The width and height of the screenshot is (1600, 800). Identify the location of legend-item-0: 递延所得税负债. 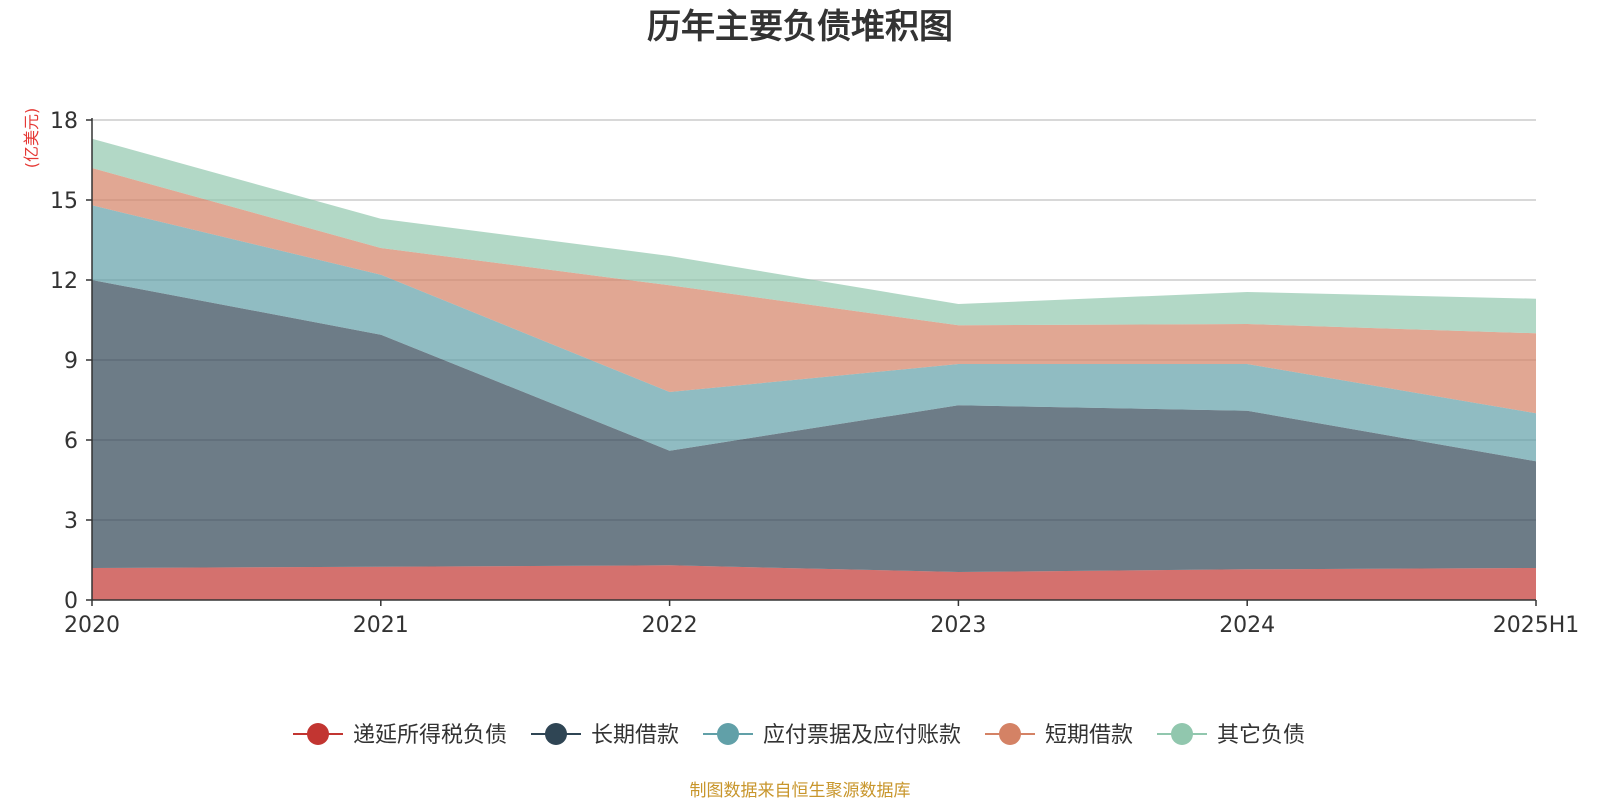
(400, 735).